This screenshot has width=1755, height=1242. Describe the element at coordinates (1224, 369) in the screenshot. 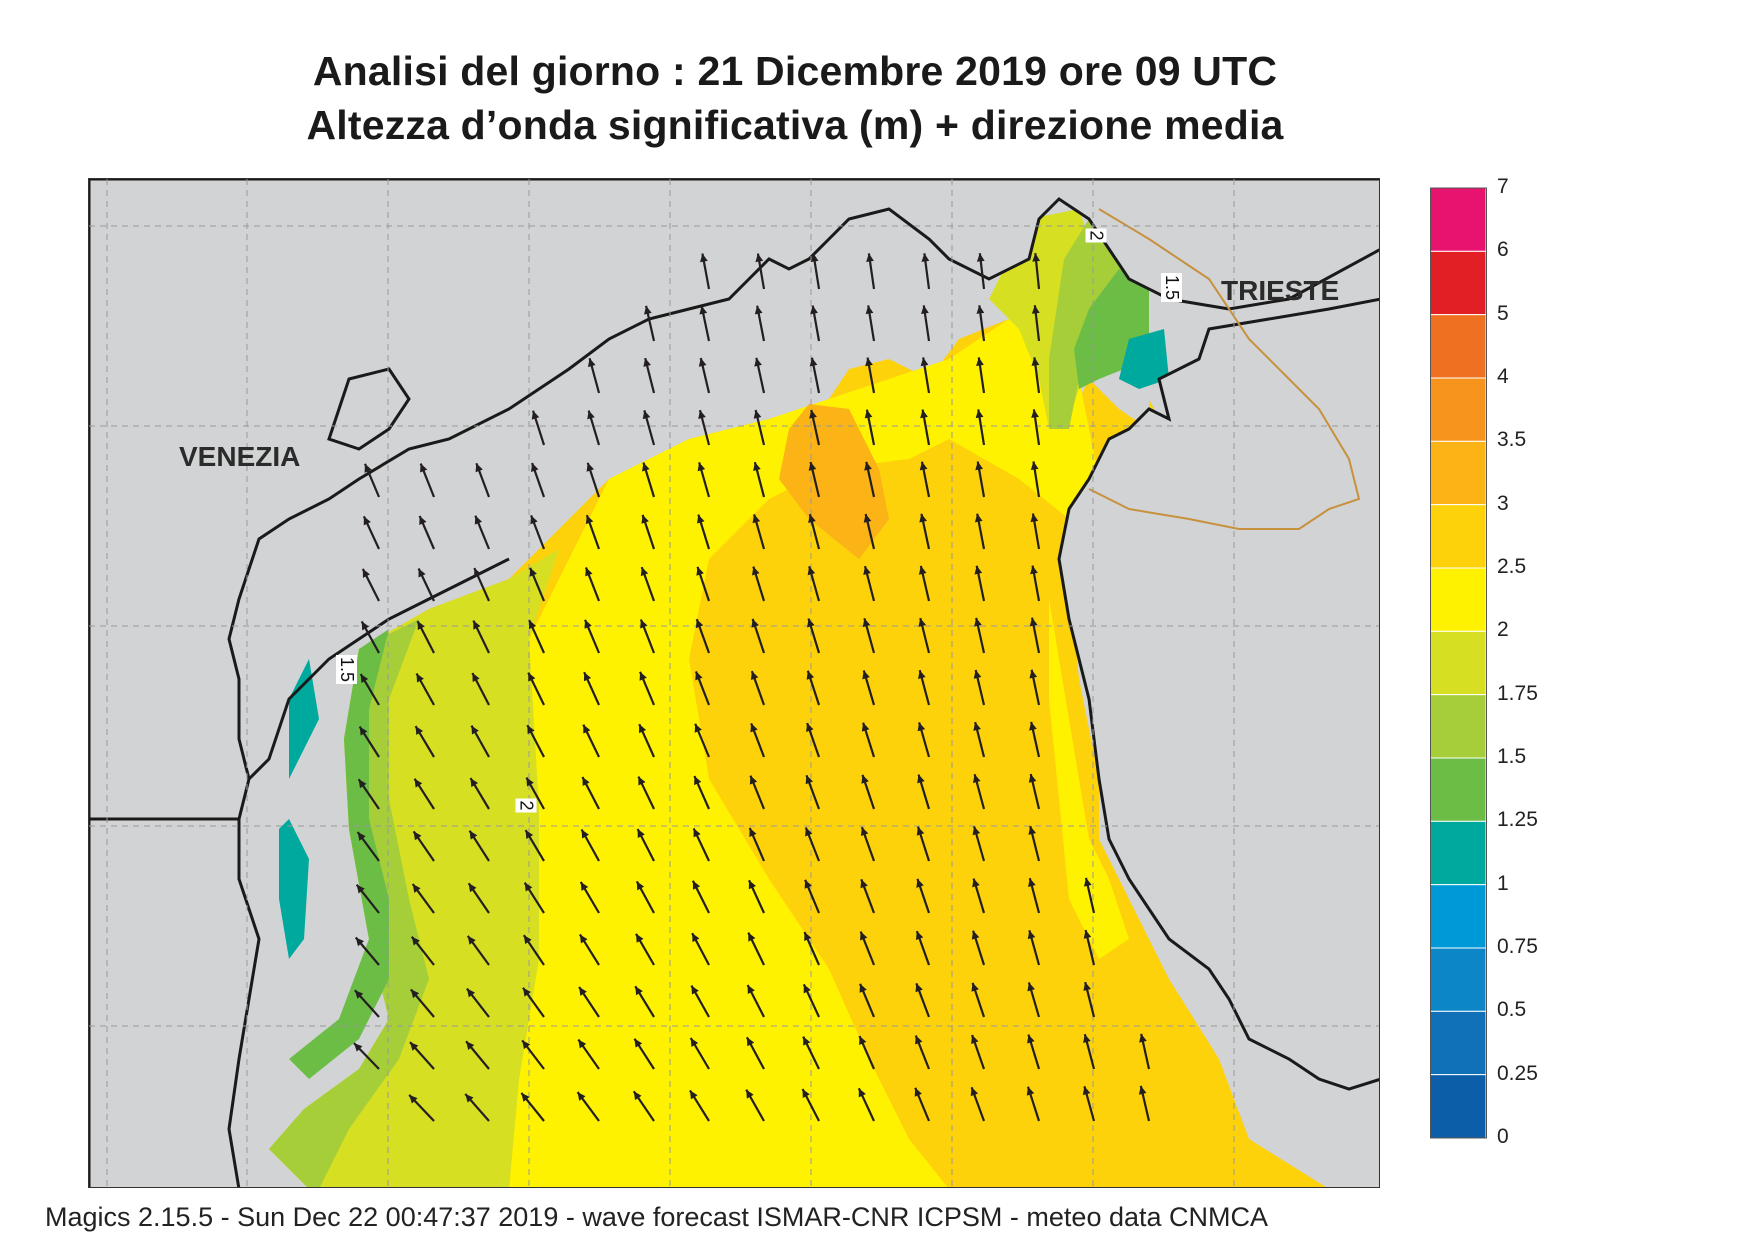

I see `border-line` at that location.